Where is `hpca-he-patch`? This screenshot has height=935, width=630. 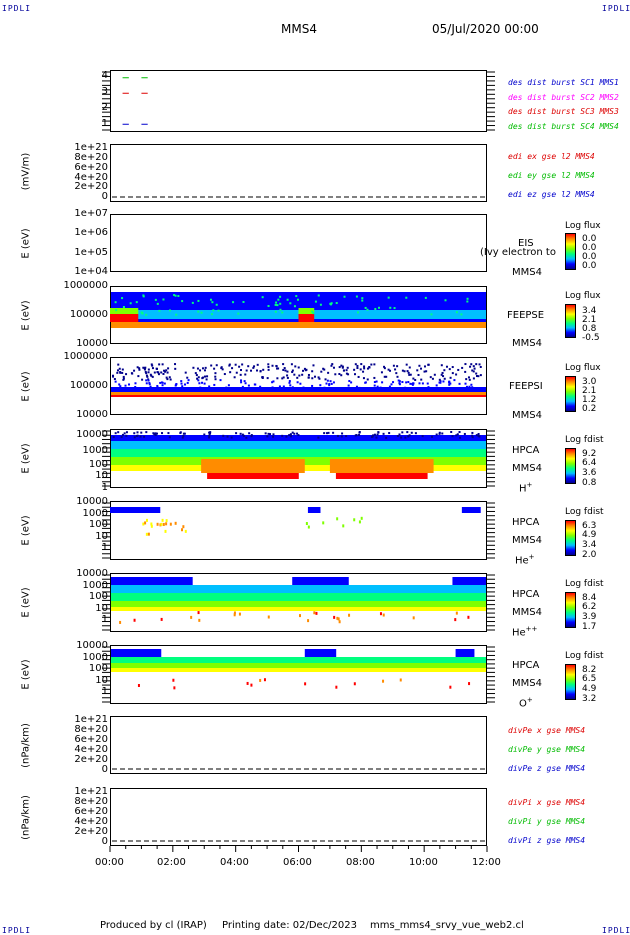
hpca-he-patch is located at coordinates (471, 510).